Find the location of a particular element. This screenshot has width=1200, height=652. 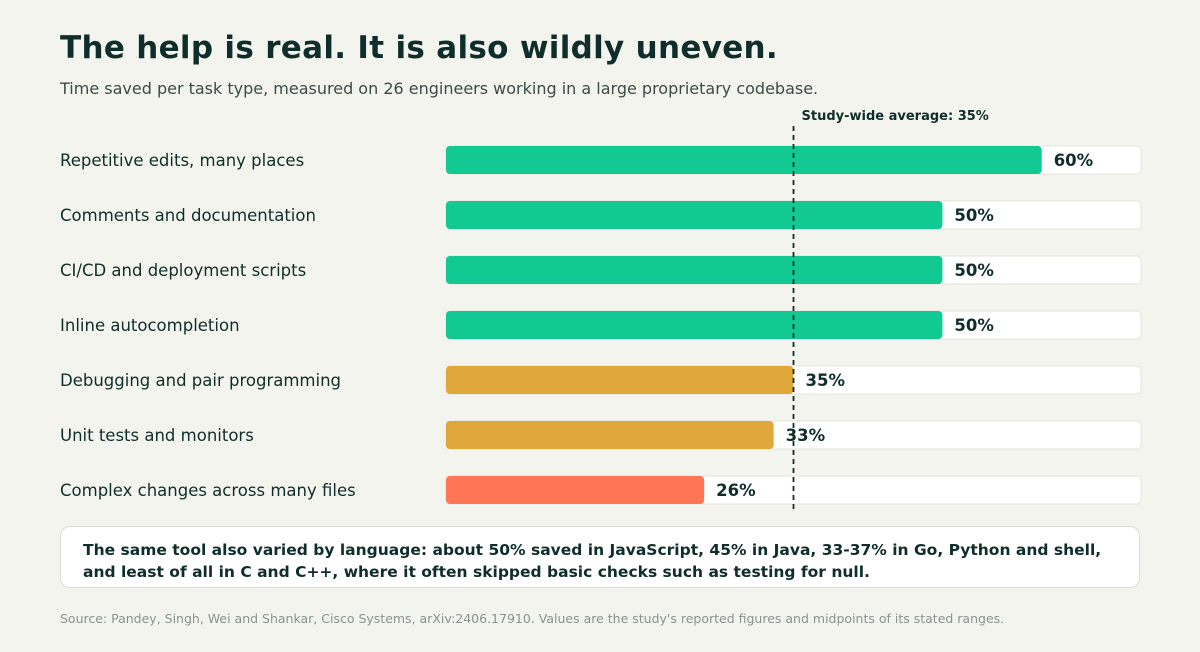

average-reference-label: Study-wide average: 35% is located at coordinates (895, 116).